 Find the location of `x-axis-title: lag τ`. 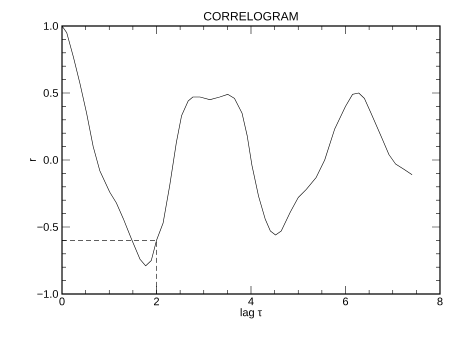

x-axis-title: lag τ is located at coordinates (251, 313).